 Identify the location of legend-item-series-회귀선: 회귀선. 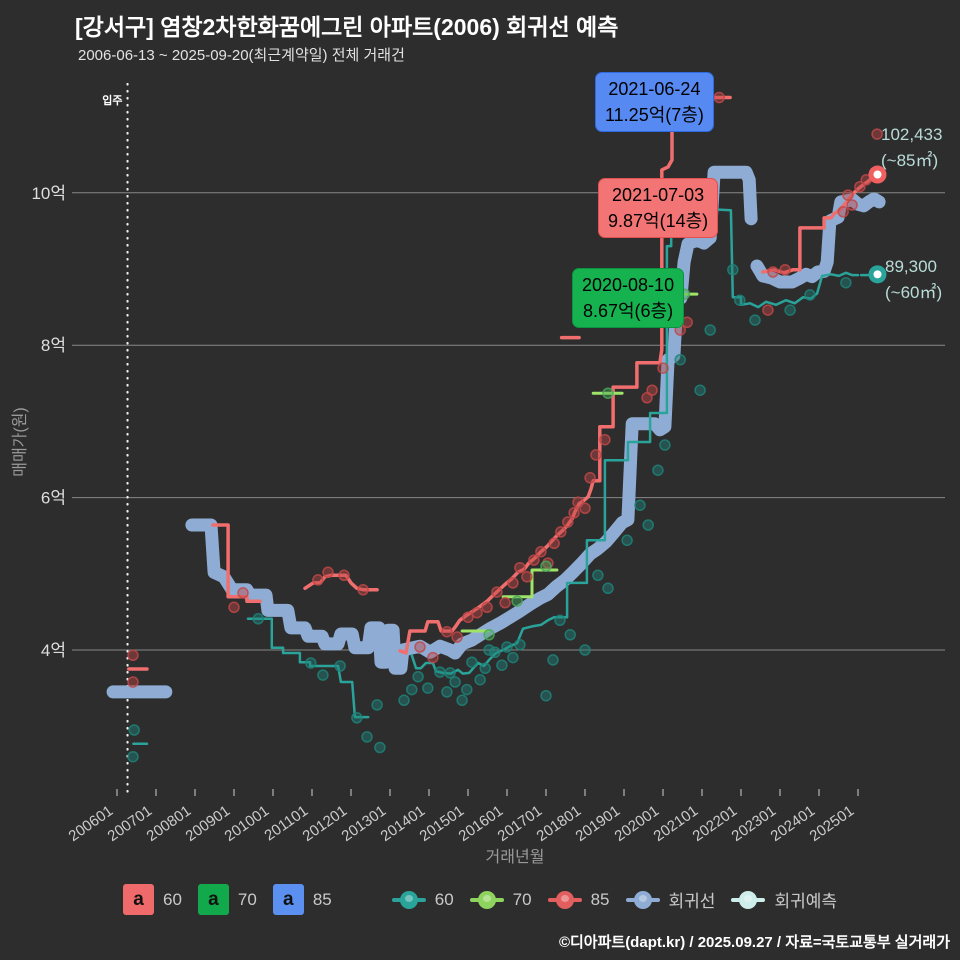
(670, 899).